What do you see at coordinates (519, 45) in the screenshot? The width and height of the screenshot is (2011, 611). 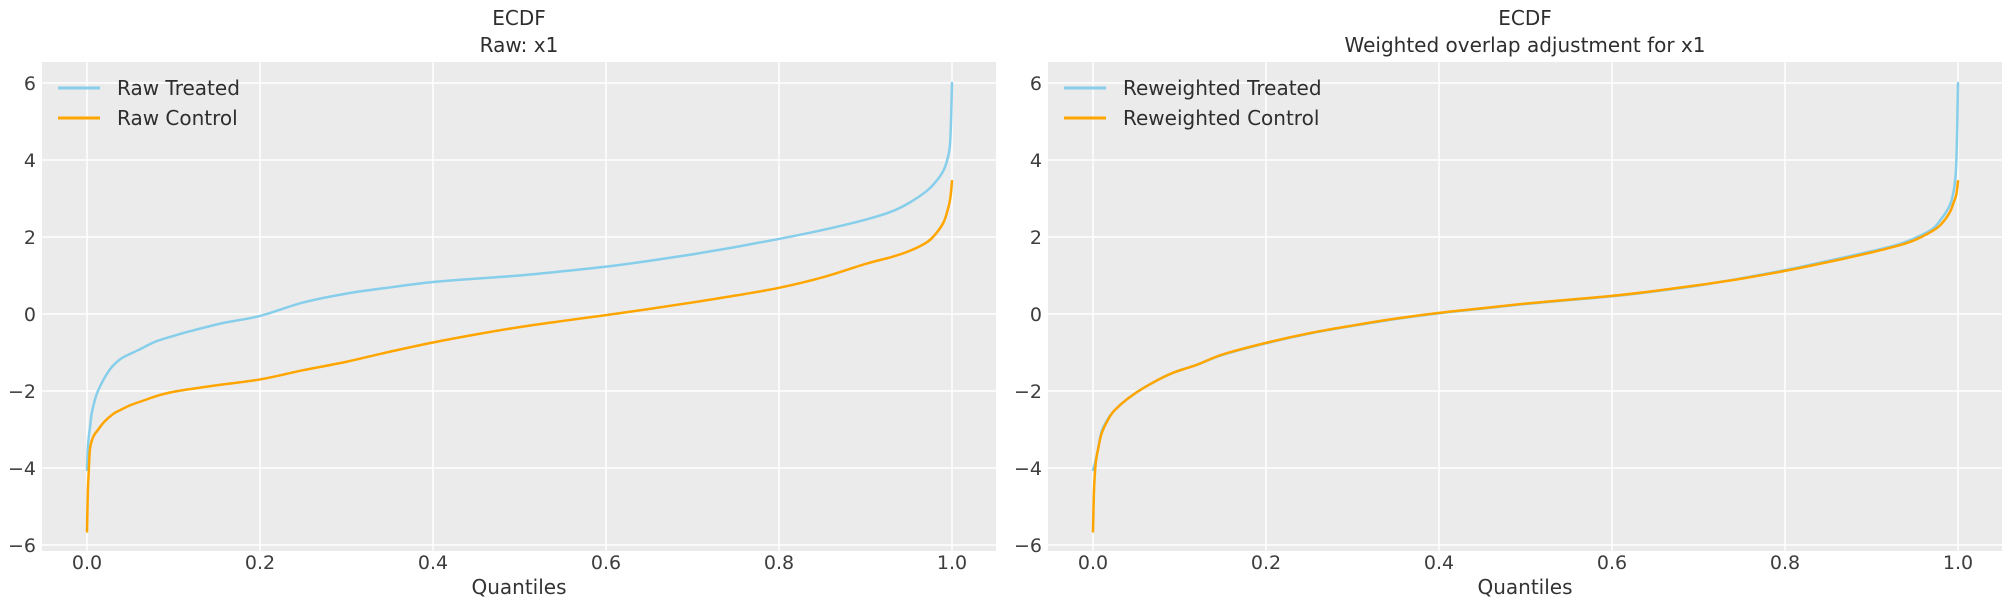 I see `chart-subtitle: Raw: x1` at bounding box center [519, 45].